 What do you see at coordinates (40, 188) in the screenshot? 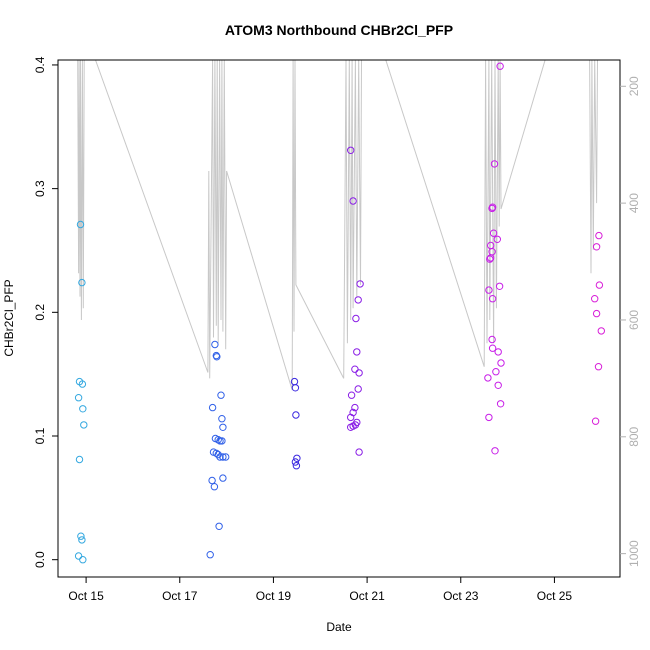
I see `y-tick-label: 0.3` at bounding box center [40, 188].